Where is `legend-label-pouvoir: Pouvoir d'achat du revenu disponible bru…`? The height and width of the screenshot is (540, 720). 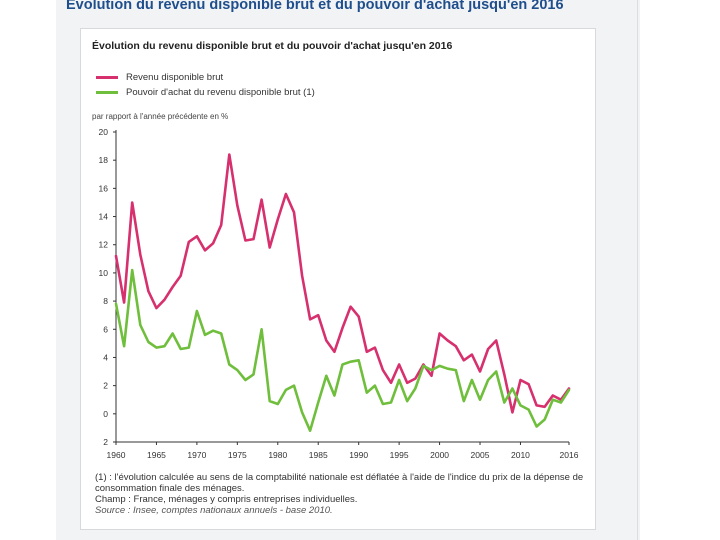
legend-label-pouvoir: Pouvoir d'achat du revenu disponible bru… is located at coordinates (220, 92).